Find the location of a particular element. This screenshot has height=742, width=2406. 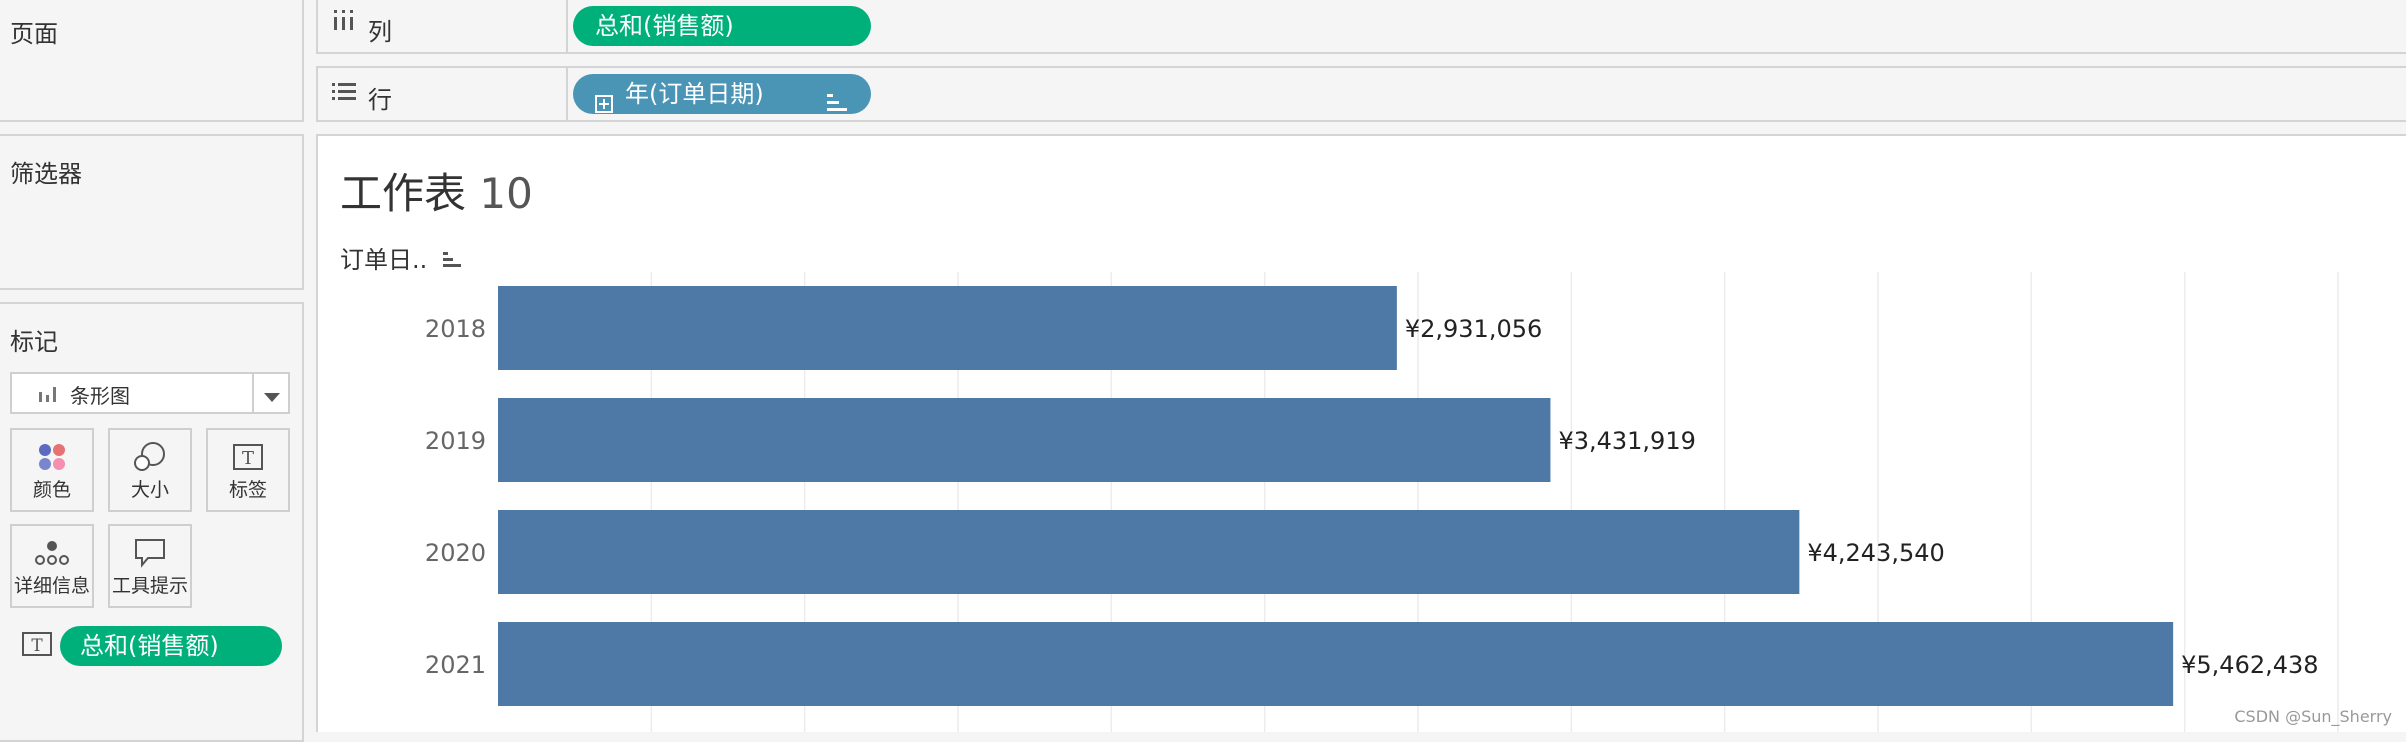

columns-label: 列 is located at coordinates (380, 32).